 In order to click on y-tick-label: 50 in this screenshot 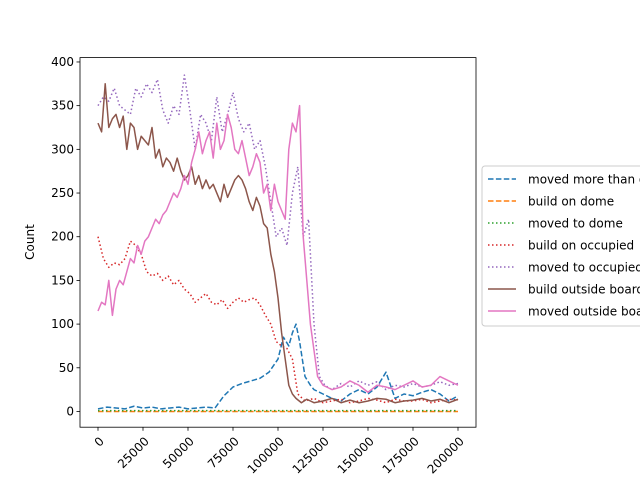, I will do `click(66, 368)`.